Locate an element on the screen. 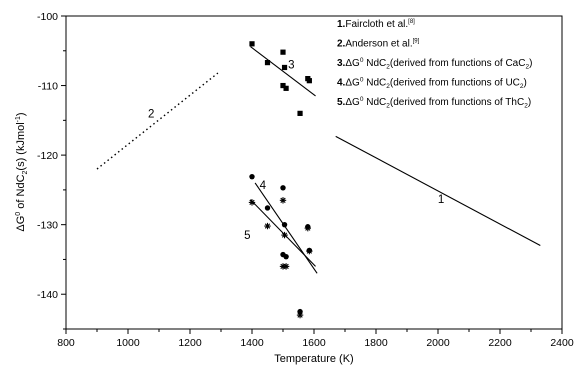  x-tick-label: 800 is located at coordinates (66, 343).